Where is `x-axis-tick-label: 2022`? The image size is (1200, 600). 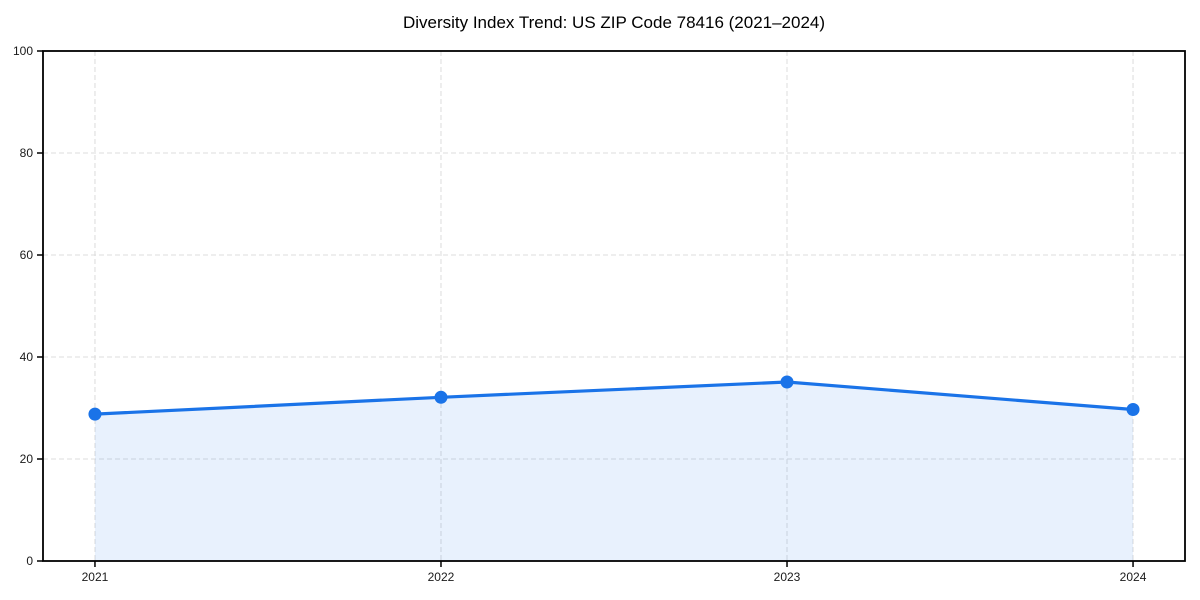
x-axis-tick-label: 2022 is located at coordinates (441, 577).